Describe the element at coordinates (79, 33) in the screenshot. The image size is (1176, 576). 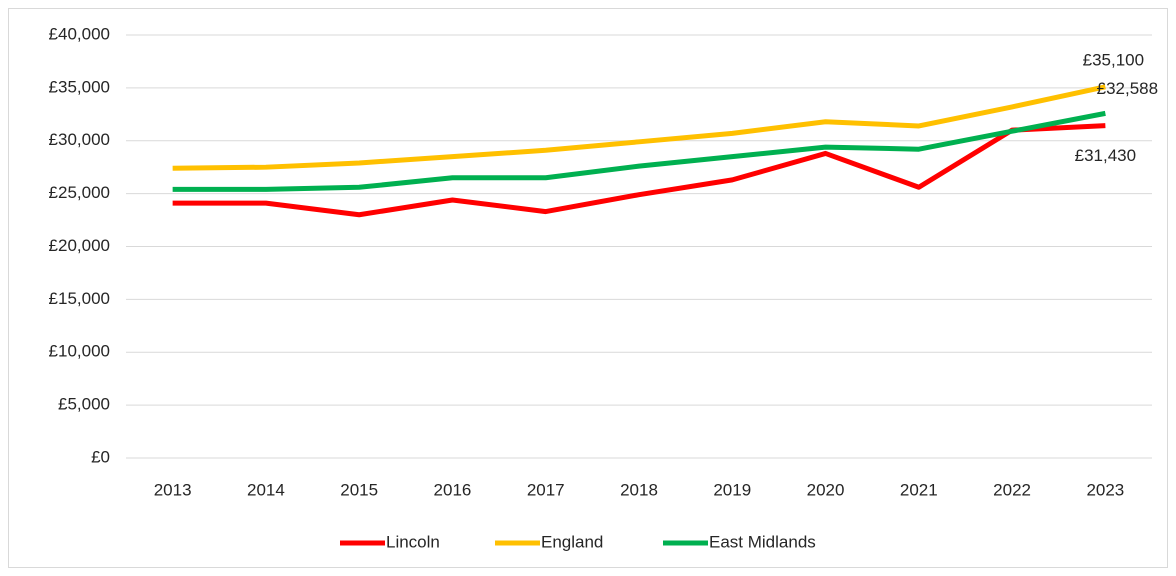
I see `y-tick-label: £40,000` at that location.